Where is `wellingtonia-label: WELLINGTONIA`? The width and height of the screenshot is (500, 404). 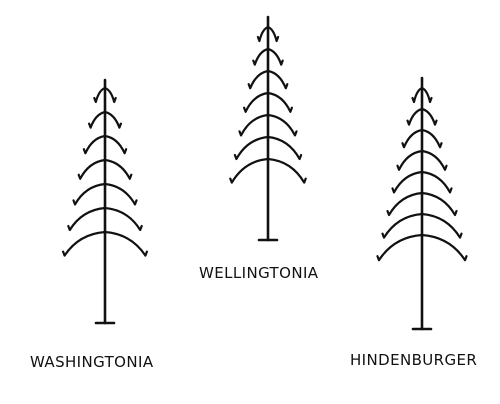
wellingtonia-label: WELLINGTONIA is located at coordinates (259, 273).